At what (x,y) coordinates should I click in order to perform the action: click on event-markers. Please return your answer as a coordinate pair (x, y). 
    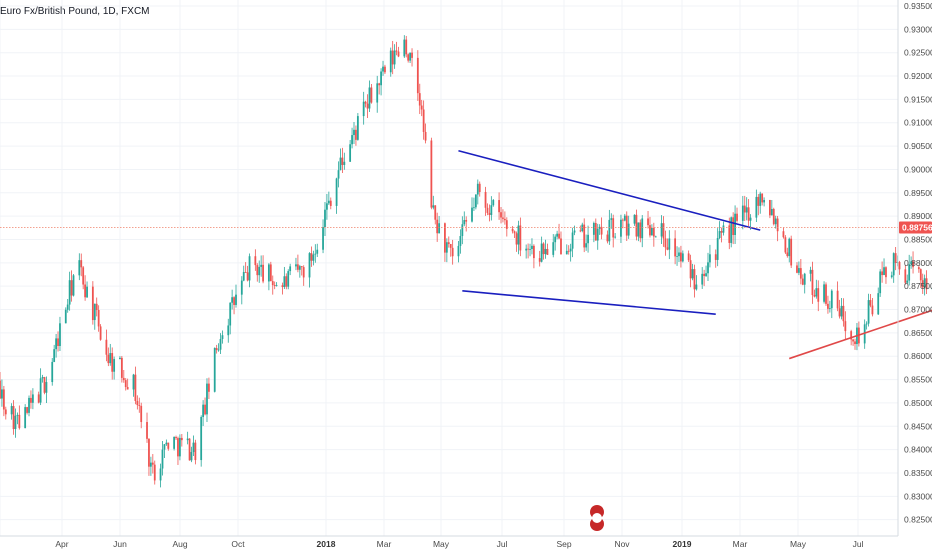
    Looking at the image, I should click on (597, 518).